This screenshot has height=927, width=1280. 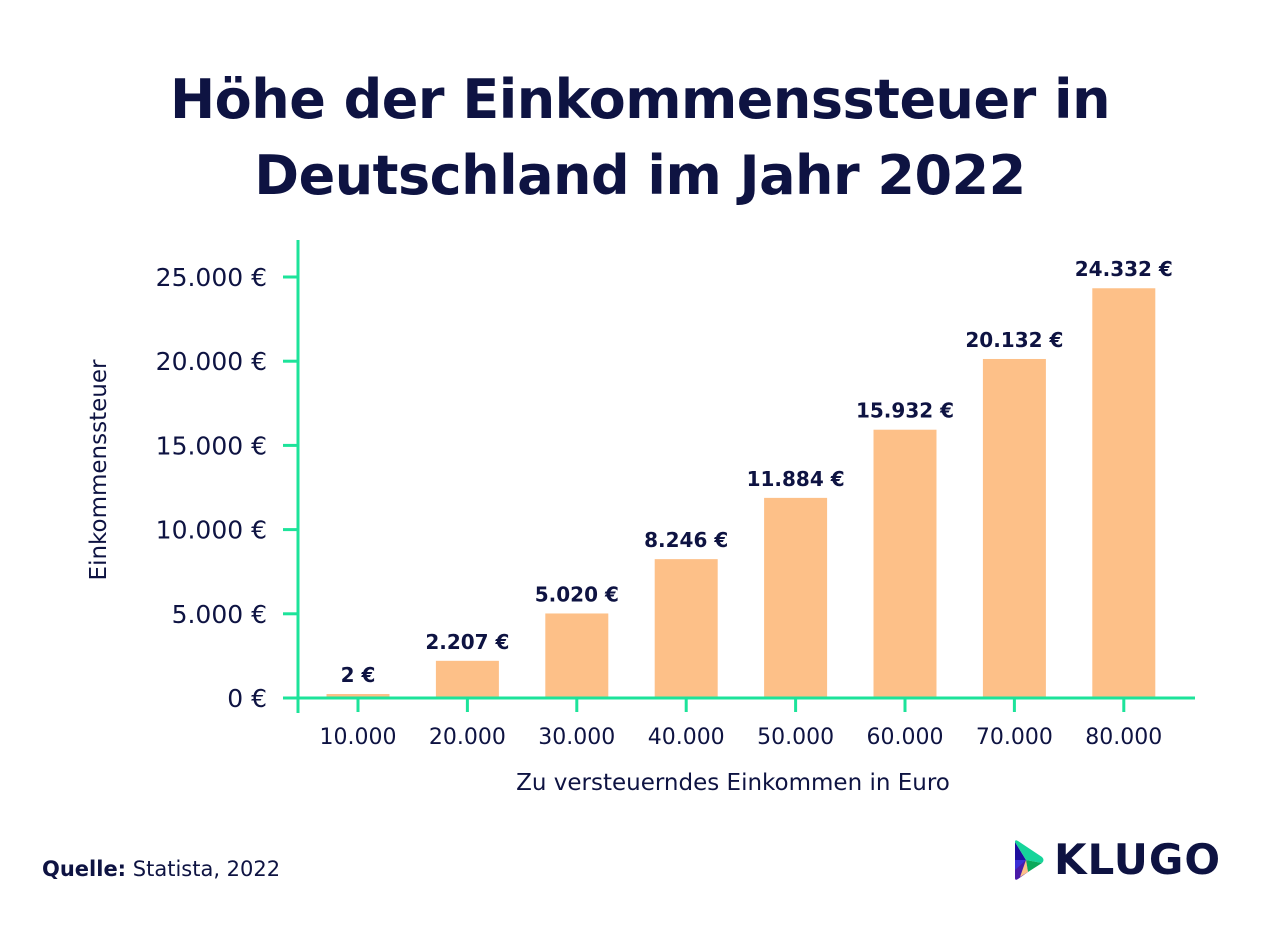 I want to click on klugo-logo: KLUGO, so click(x=1116, y=860).